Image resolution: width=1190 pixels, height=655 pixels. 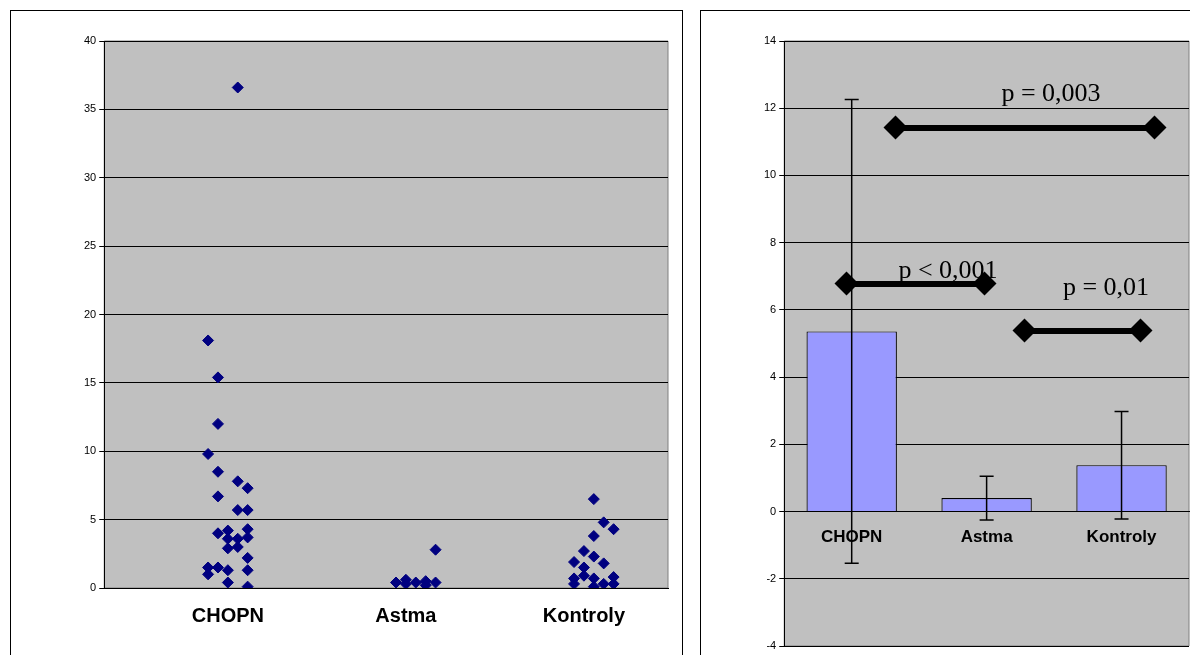 I want to click on y-tick-label: 4, so click(x=773, y=376).